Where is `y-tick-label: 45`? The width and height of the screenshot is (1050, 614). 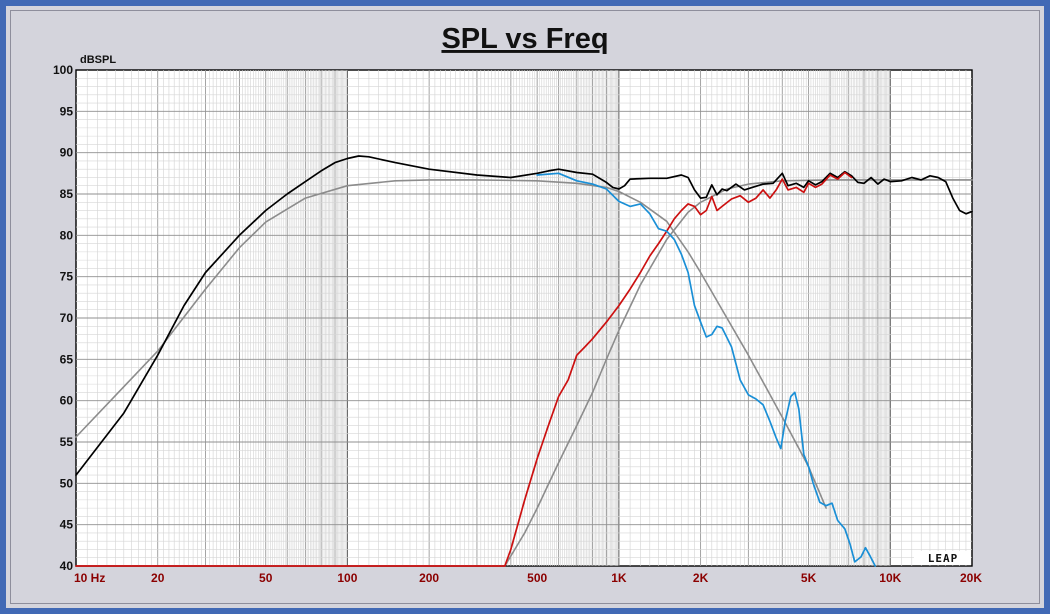
y-tick-label: 45 is located at coordinates (67, 525).